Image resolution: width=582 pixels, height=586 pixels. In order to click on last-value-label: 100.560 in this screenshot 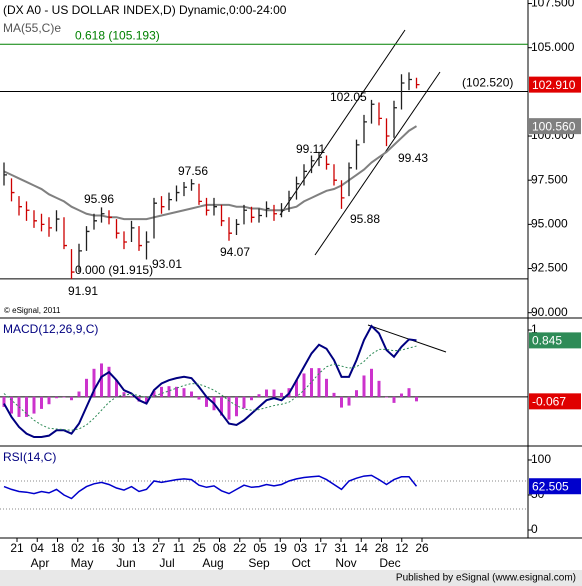, I will do `click(554, 126)`.